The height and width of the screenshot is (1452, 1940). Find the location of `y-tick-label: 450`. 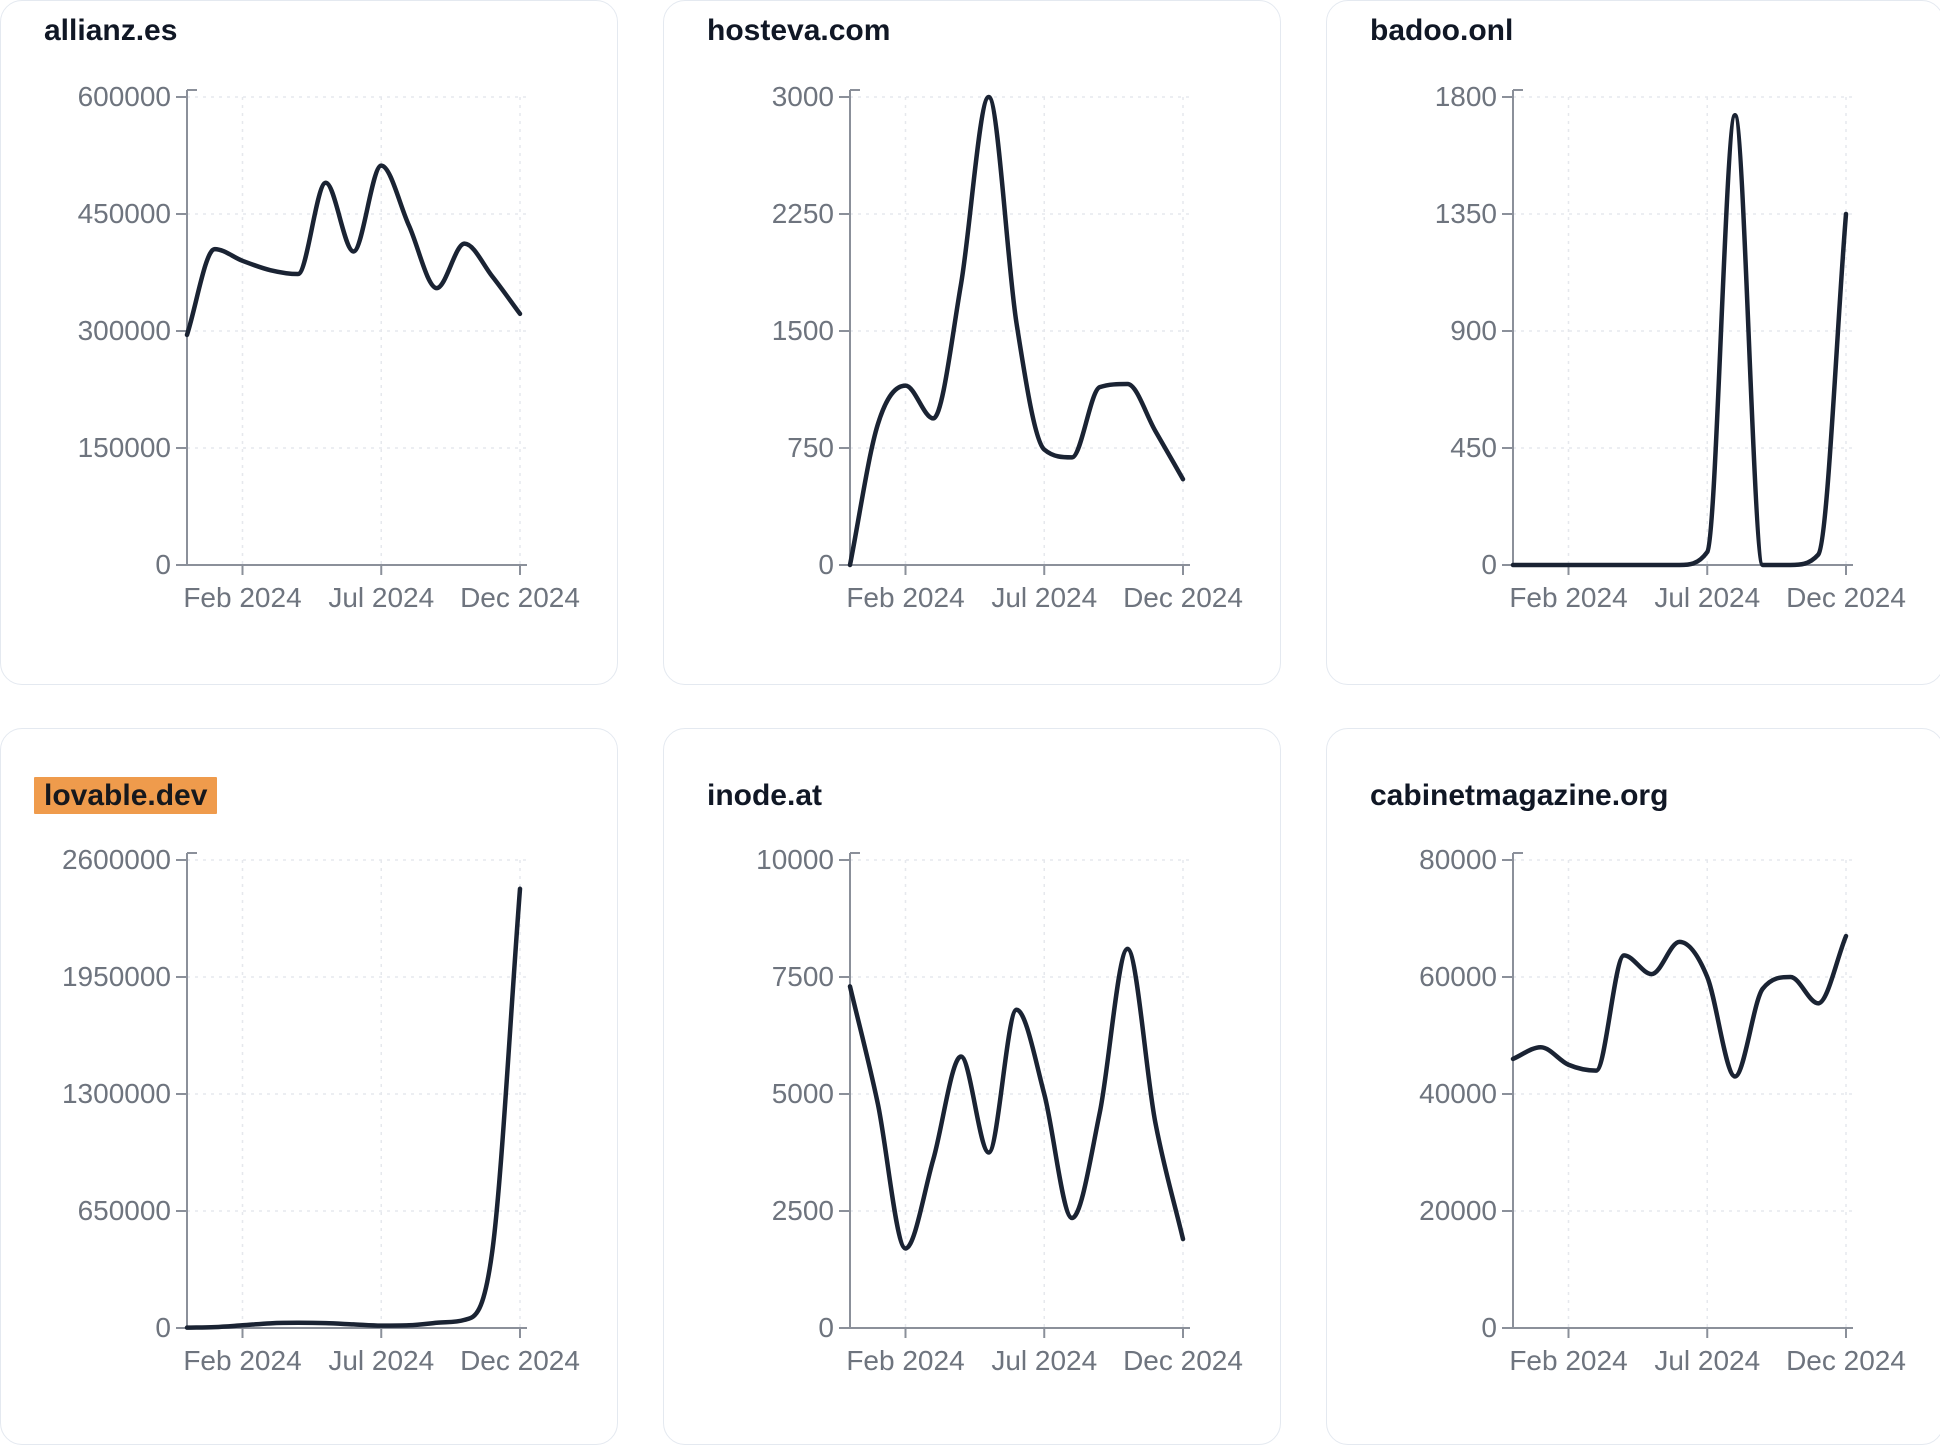

y-tick-label: 450 is located at coordinates (1473, 447).